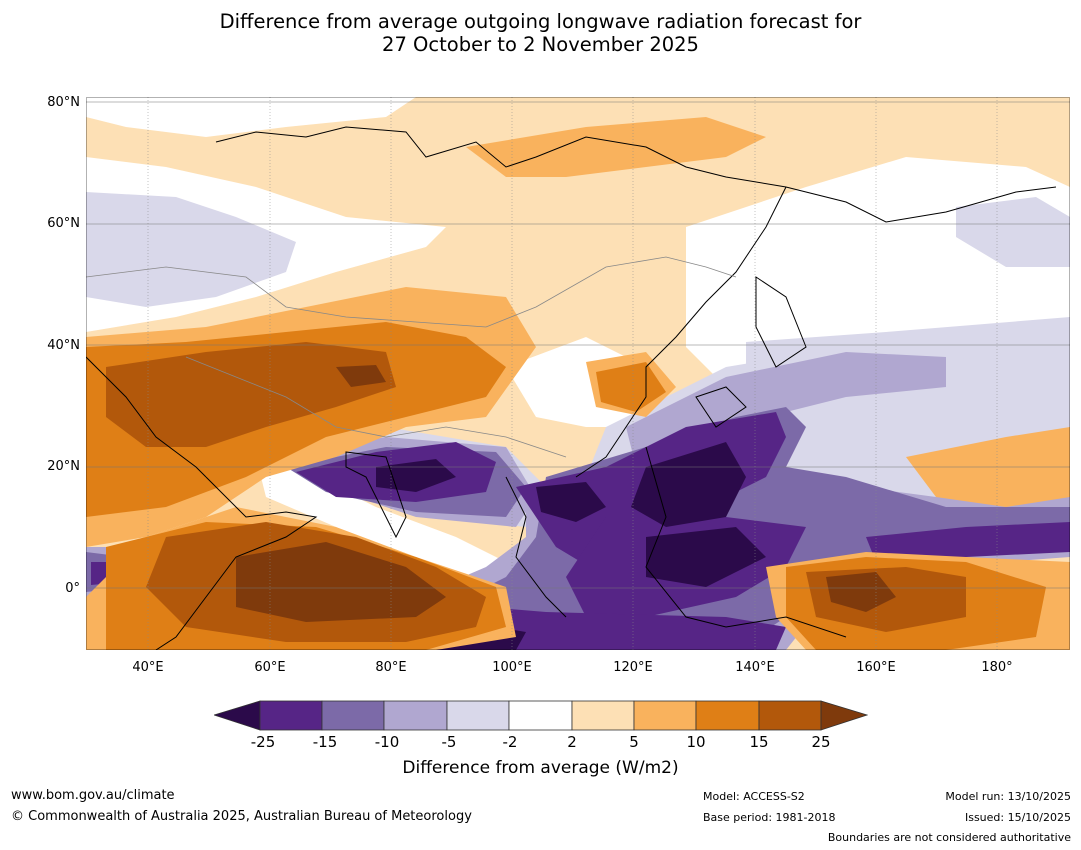 This screenshot has width=1081, height=850. What do you see at coordinates (821, 742) in the screenshot?
I see `colorbar-tick: 25` at bounding box center [821, 742].